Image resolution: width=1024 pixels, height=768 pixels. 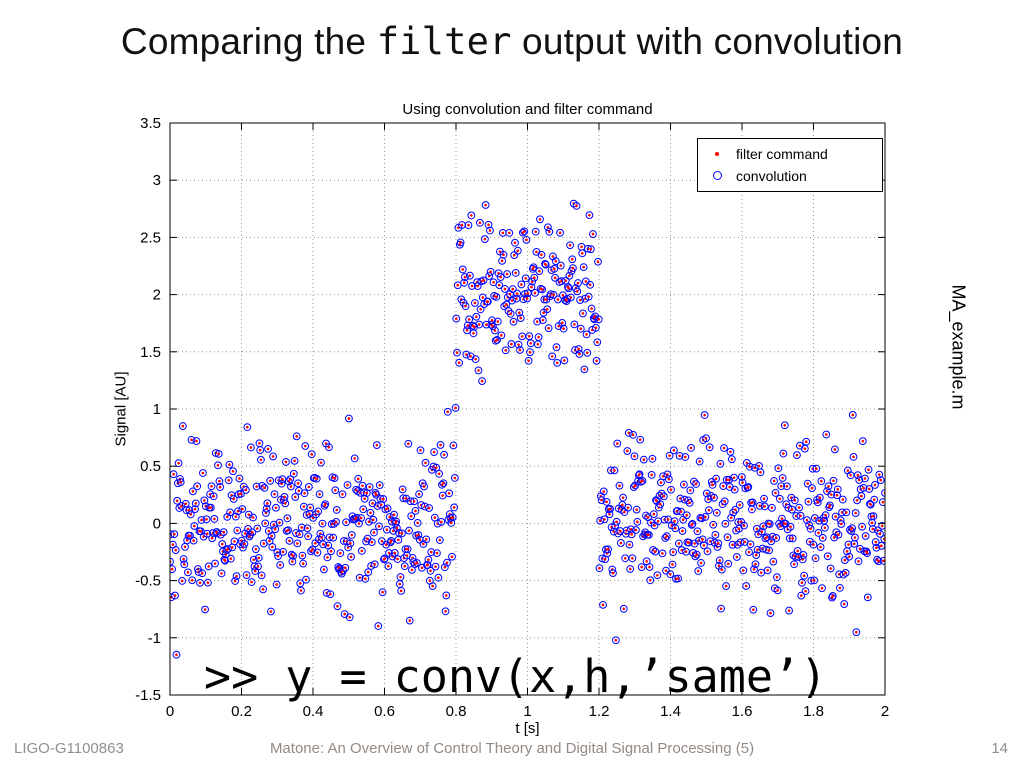 What do you see at coordinates (384, 711) in the screenshot?
I see `svg-text: 0.6` at bounding box center [384, 711].